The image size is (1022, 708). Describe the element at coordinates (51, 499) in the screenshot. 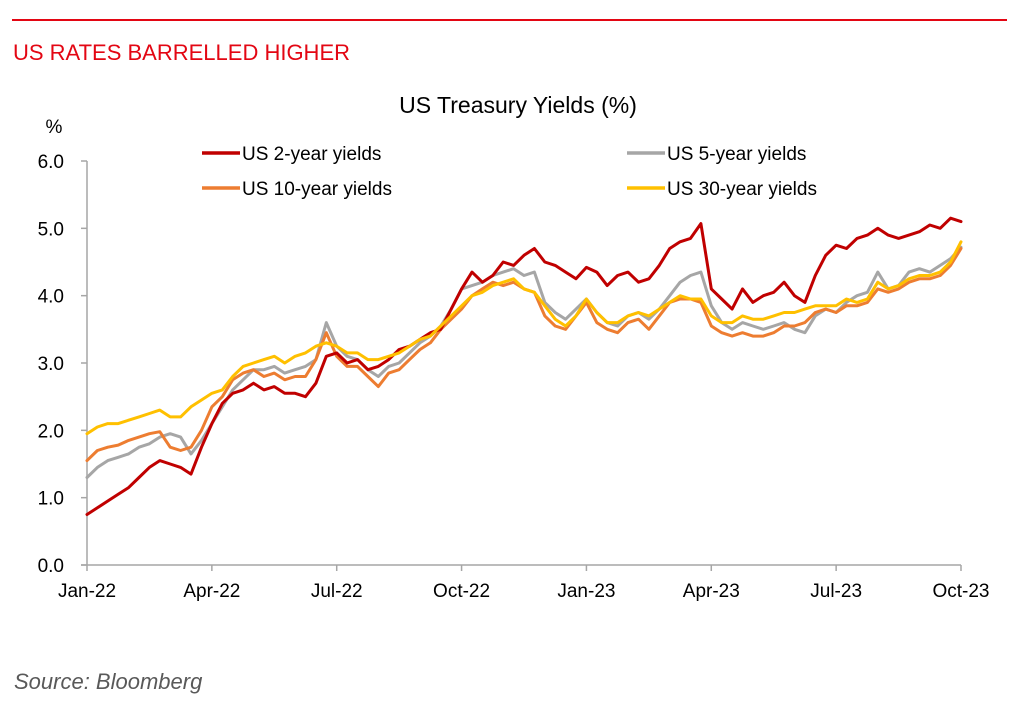

I see `y-tick-label: 1.0` at that location.